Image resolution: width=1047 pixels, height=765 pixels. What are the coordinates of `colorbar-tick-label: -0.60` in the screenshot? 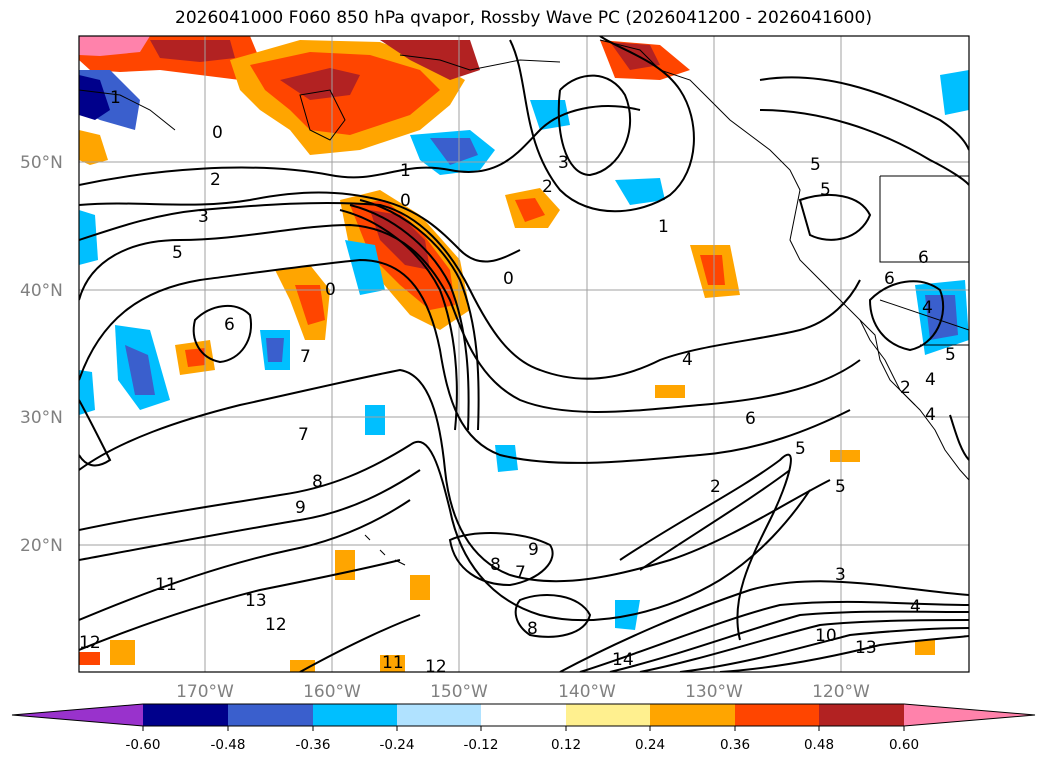 It's located at (143, 745).